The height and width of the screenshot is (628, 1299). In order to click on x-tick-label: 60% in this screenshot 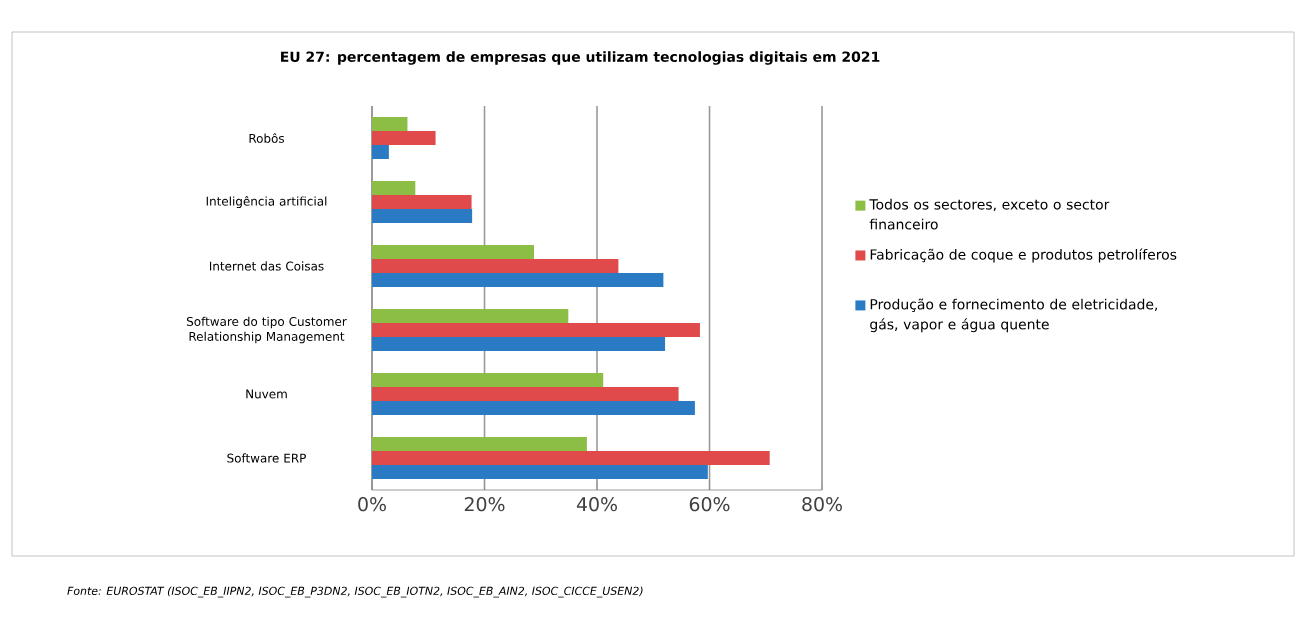, I will do `click(709, 504)`.